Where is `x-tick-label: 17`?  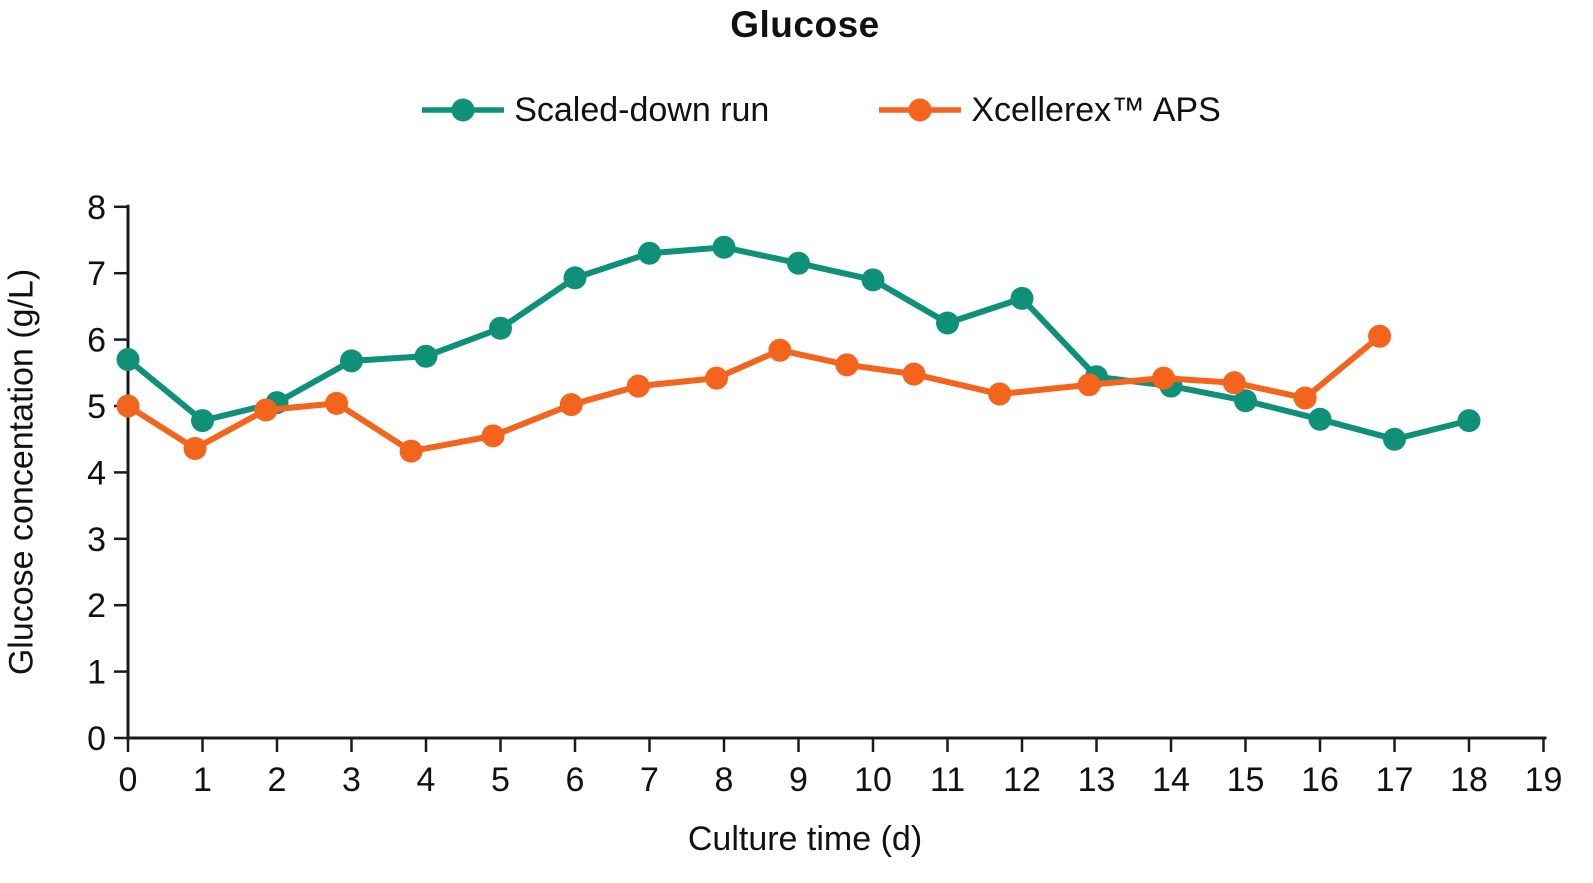
x-tick-label: 17 is located at coordinates (1395, 780).